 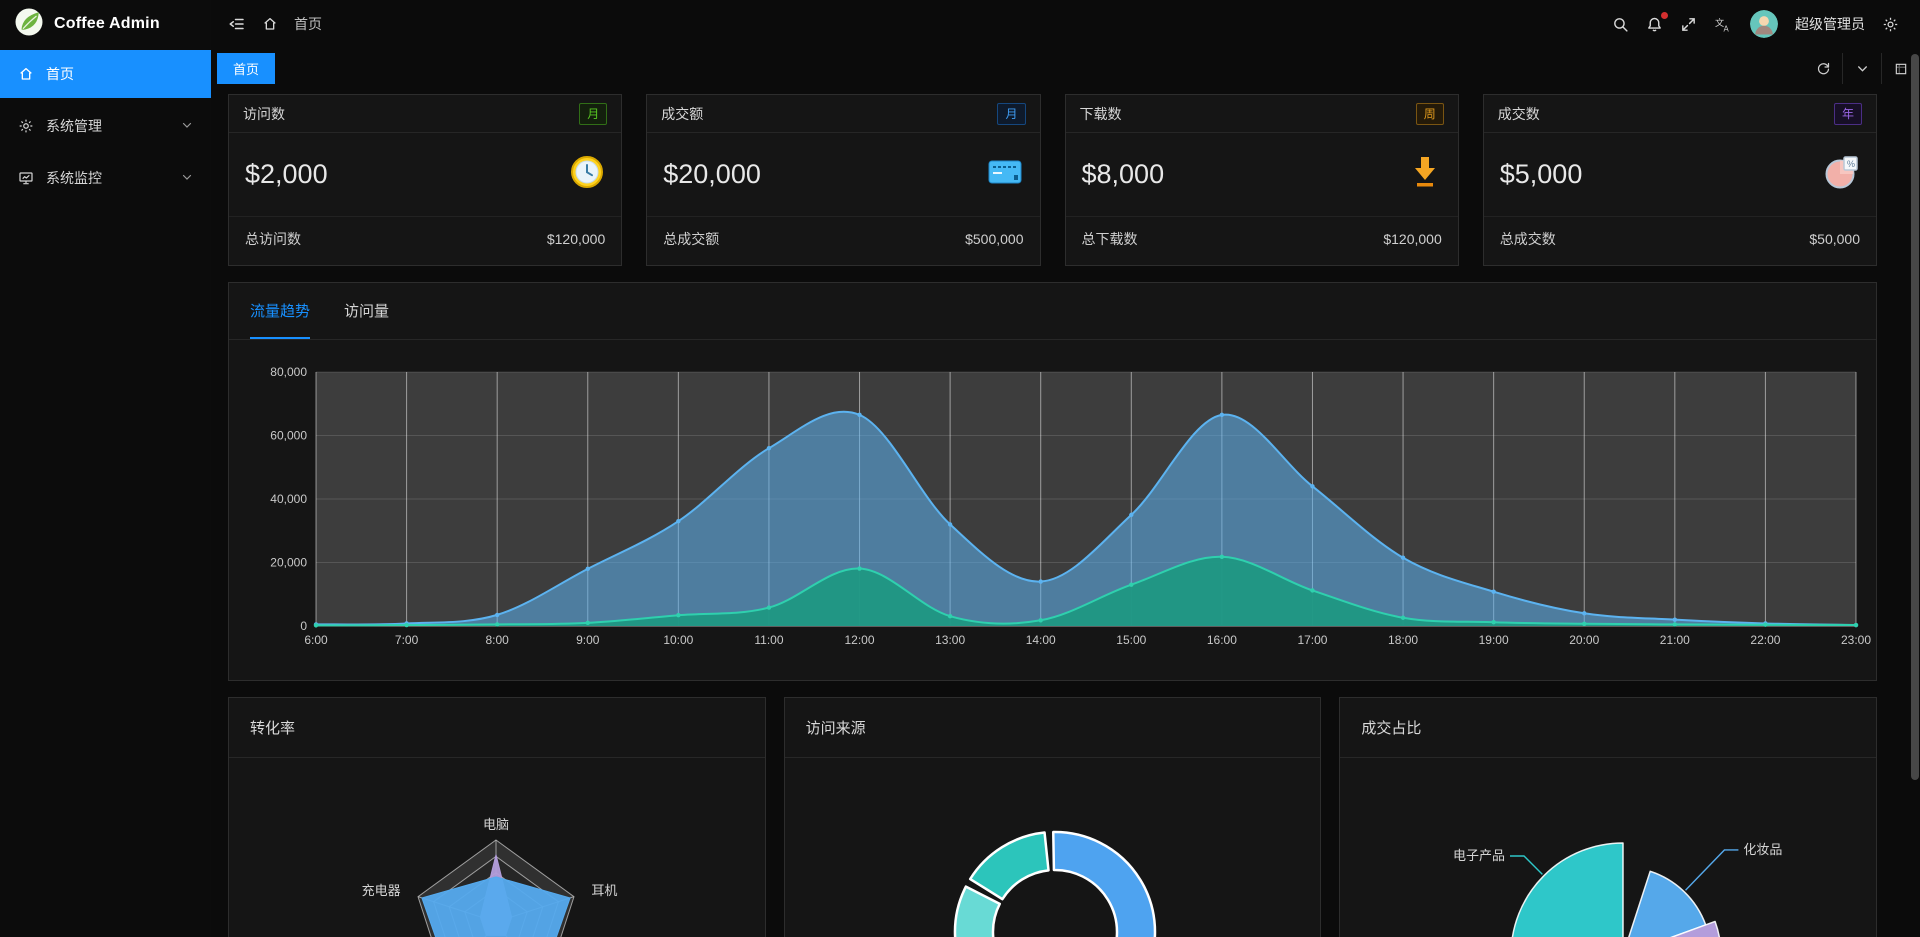 I want to click on stat-card-deal-count: 成交数 年 $5,000 % 总成交数 $50,000, so click(x=1679, y=180).